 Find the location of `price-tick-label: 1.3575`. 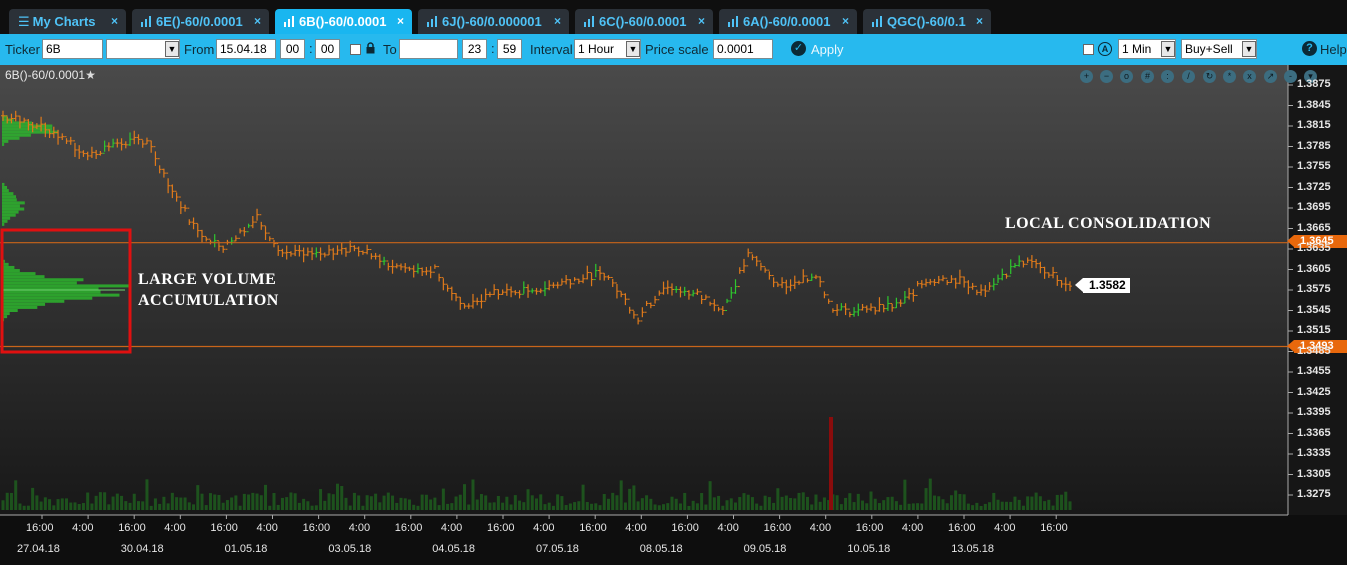

price-tick-label: 1.3575 is located at coordinates (1314, 289).